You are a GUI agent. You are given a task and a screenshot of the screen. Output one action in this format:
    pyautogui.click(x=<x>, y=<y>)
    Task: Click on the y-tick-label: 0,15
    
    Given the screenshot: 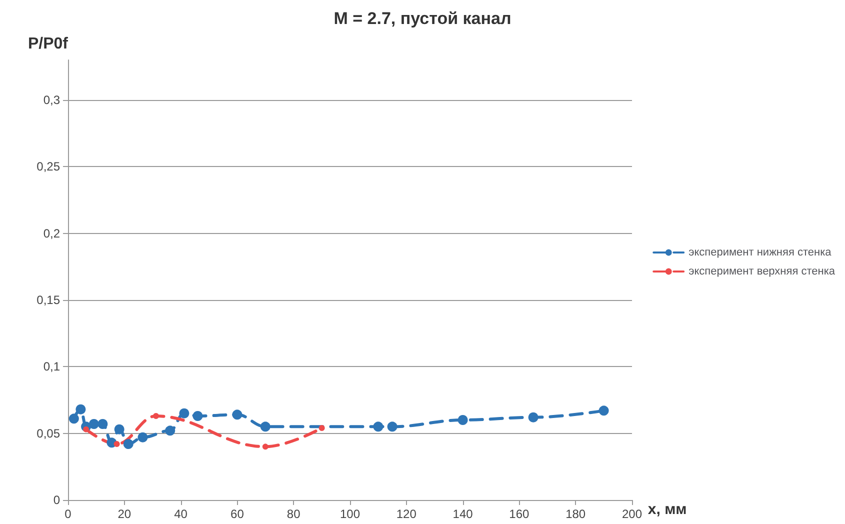 What is the action you would take?
    pyautogui.click(x=48, y=300)
    